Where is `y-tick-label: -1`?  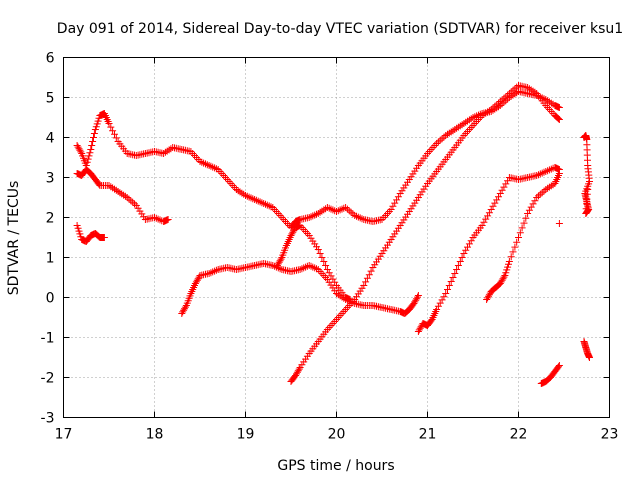 y-tick-label: -1 is located at coordinates (48, 339).